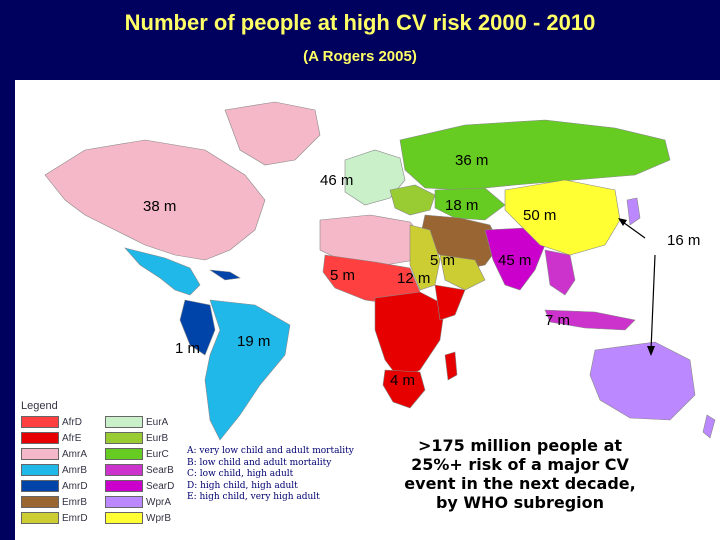 The height and width of the screenshot is (540, 720). What do you see at coordinates (622, 222) in the screenshot?
I see `japan-pointer-head` at bounding box center [622, 222].